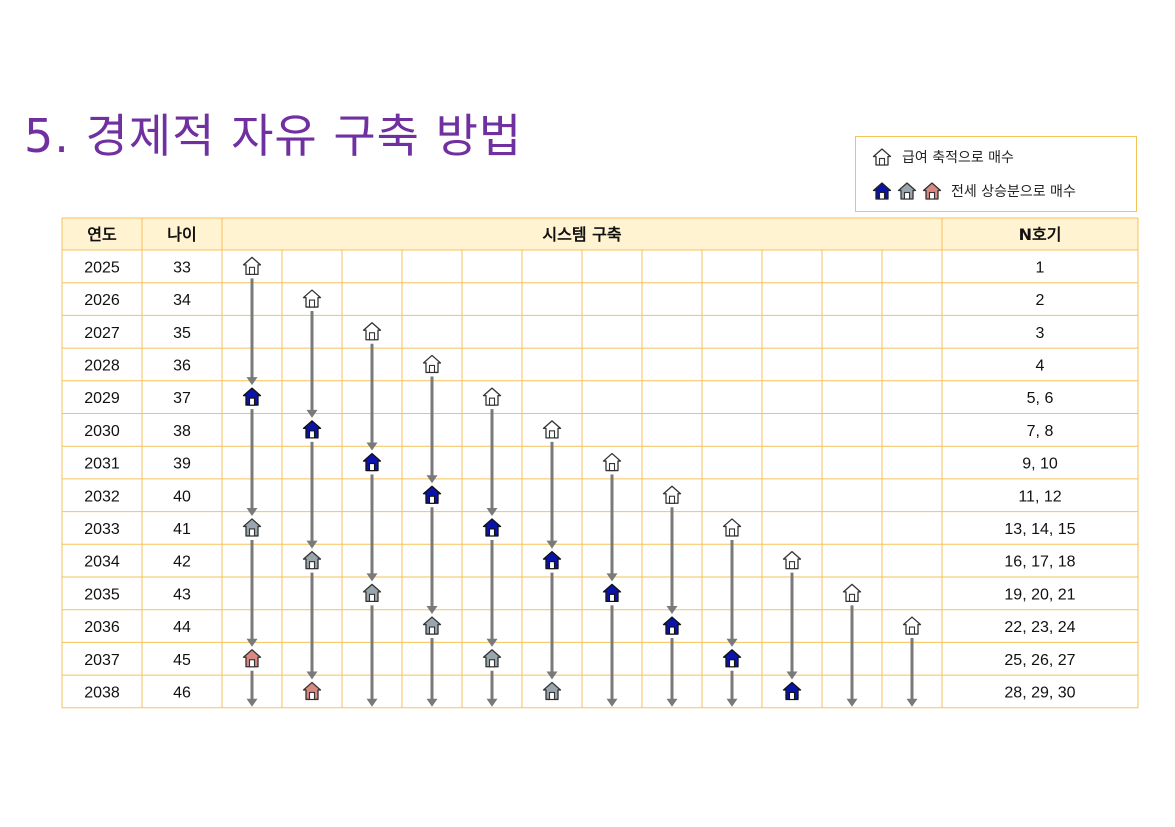  Describe the element at coordinates (1040, 300) in the screenshot. I see `cell-nth: 2` at that location.